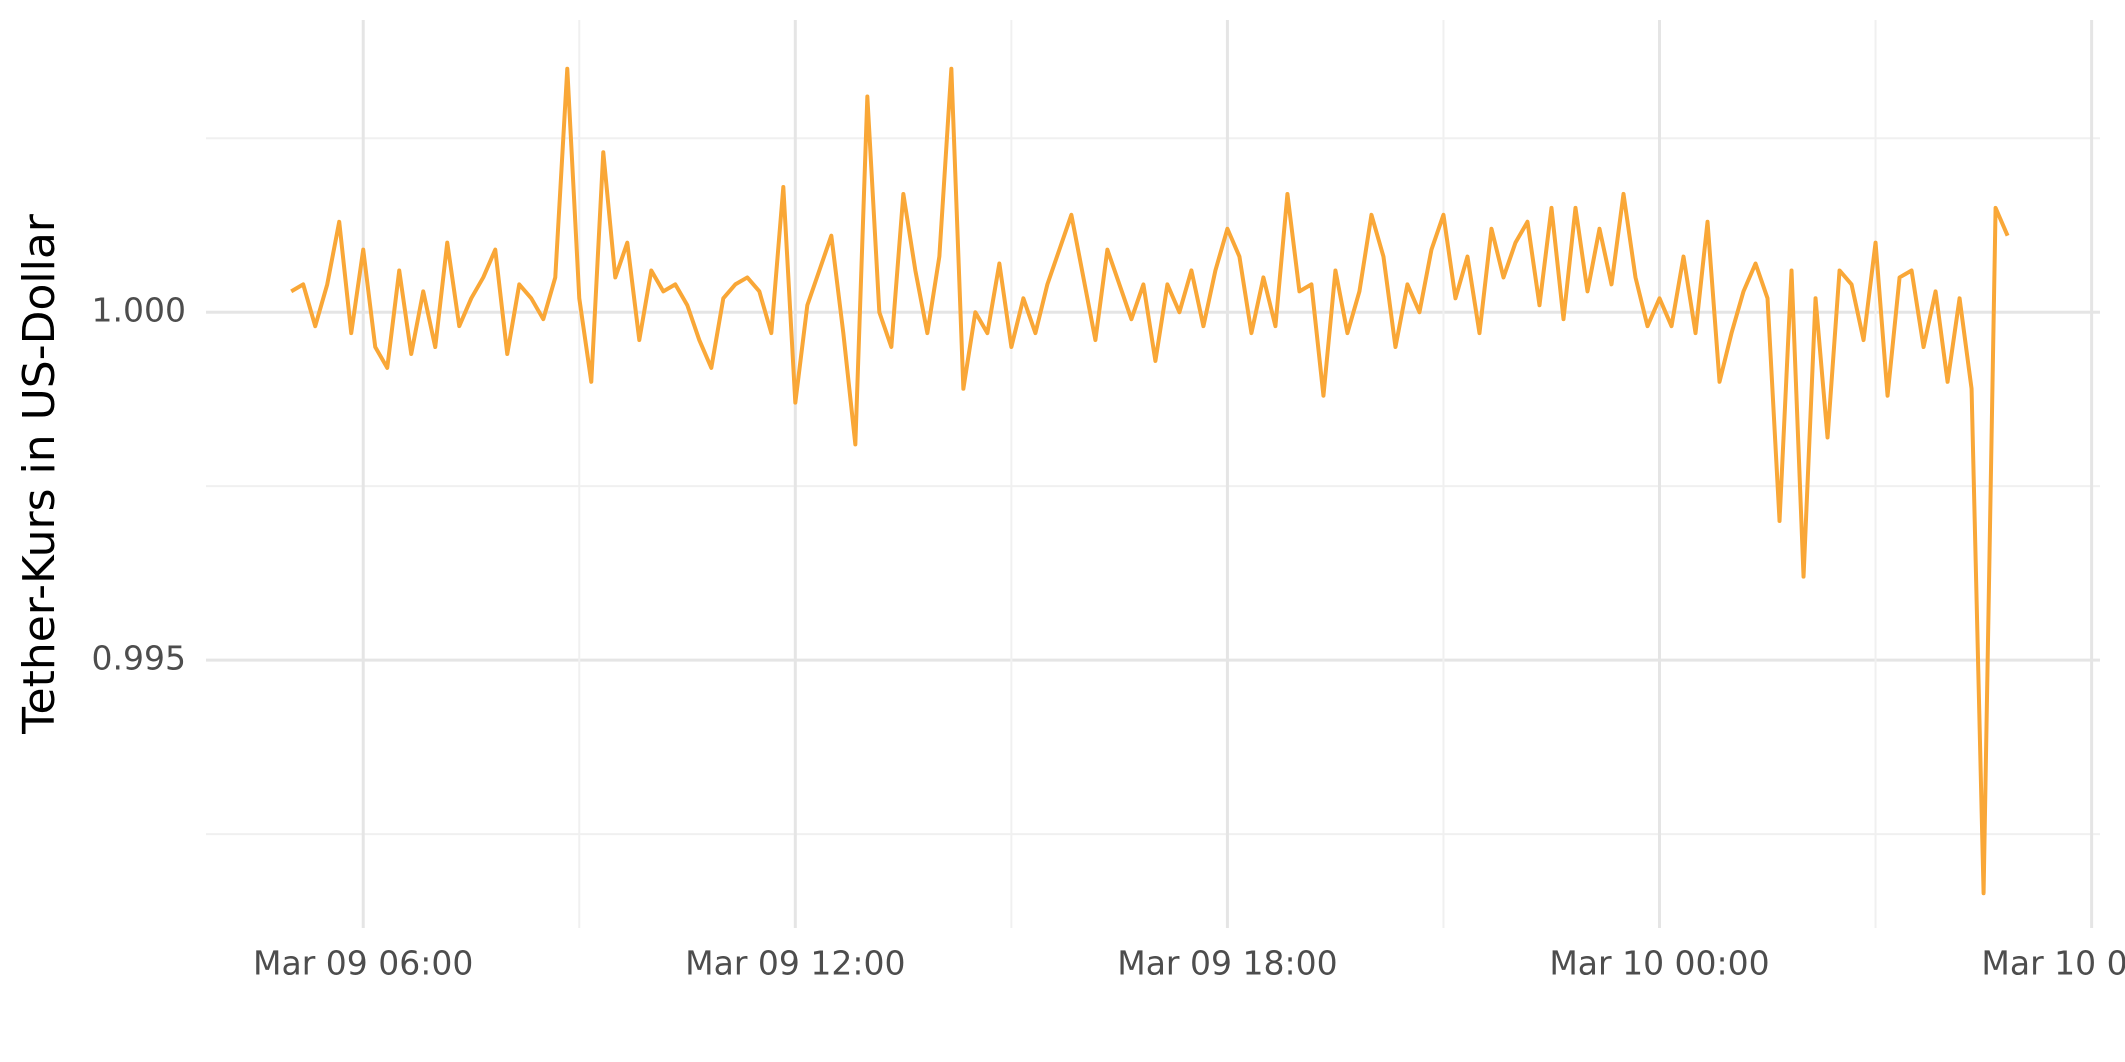 Image resolution: width=2125 pixels, height=1062 pixels. Describe the element at coordinates (795, 963) in the screenshot. I see `x-tick-label: Mar 09 12:00` at that location.